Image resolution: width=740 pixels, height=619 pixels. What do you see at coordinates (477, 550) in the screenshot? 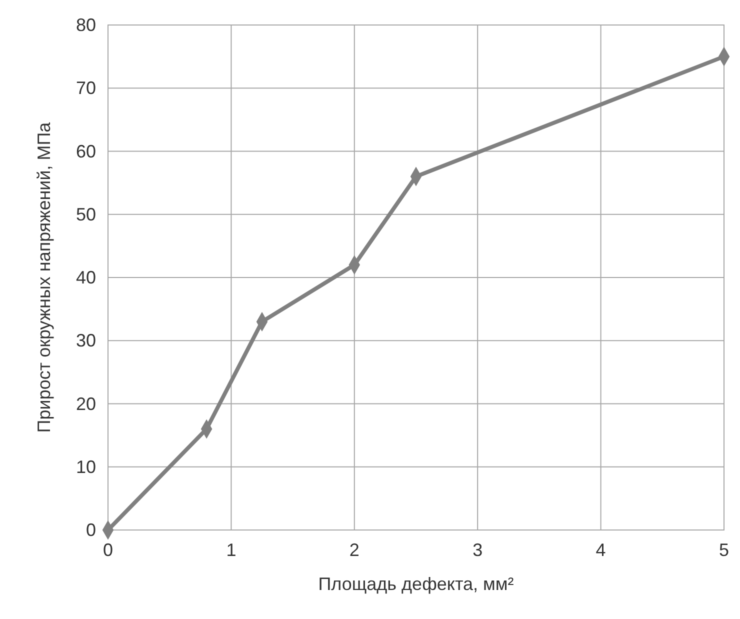
I see `x-tick-label: 3` at bounding box center [477, 550].